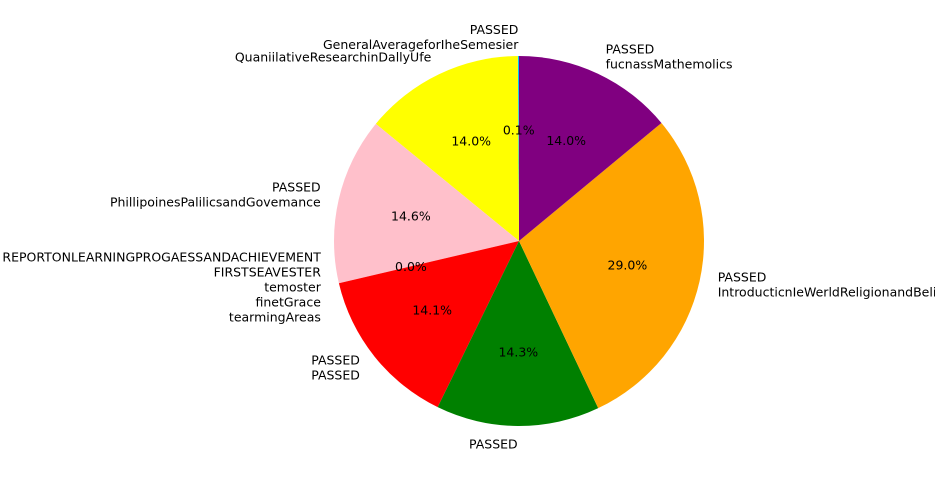 The height and width of the screenshot is (482, 935). I want to click on slice-category-label: QuaniilativeResearchinDallyUfe, so click(333, 56).